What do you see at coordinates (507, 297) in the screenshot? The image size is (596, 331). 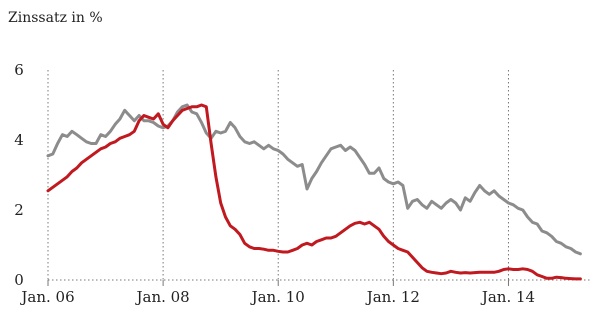 I see `x-tick-label: Jan. 14` at bounding box center [507, 297].